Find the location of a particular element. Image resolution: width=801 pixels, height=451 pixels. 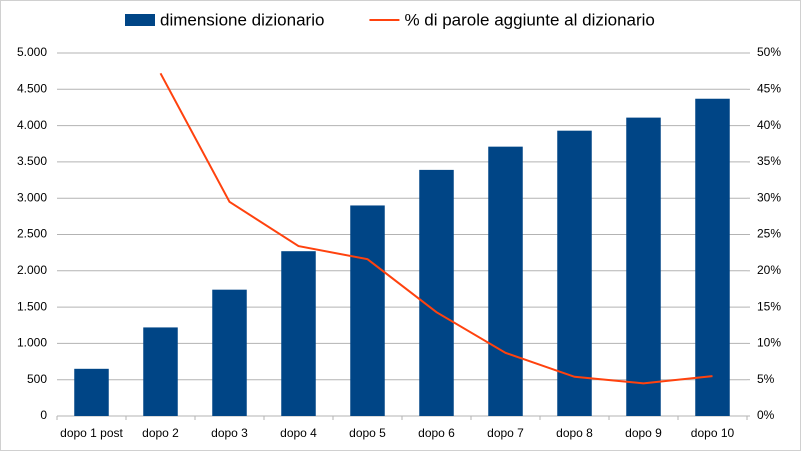

y-tick-label: 500 is located at coordinates (37, 379).